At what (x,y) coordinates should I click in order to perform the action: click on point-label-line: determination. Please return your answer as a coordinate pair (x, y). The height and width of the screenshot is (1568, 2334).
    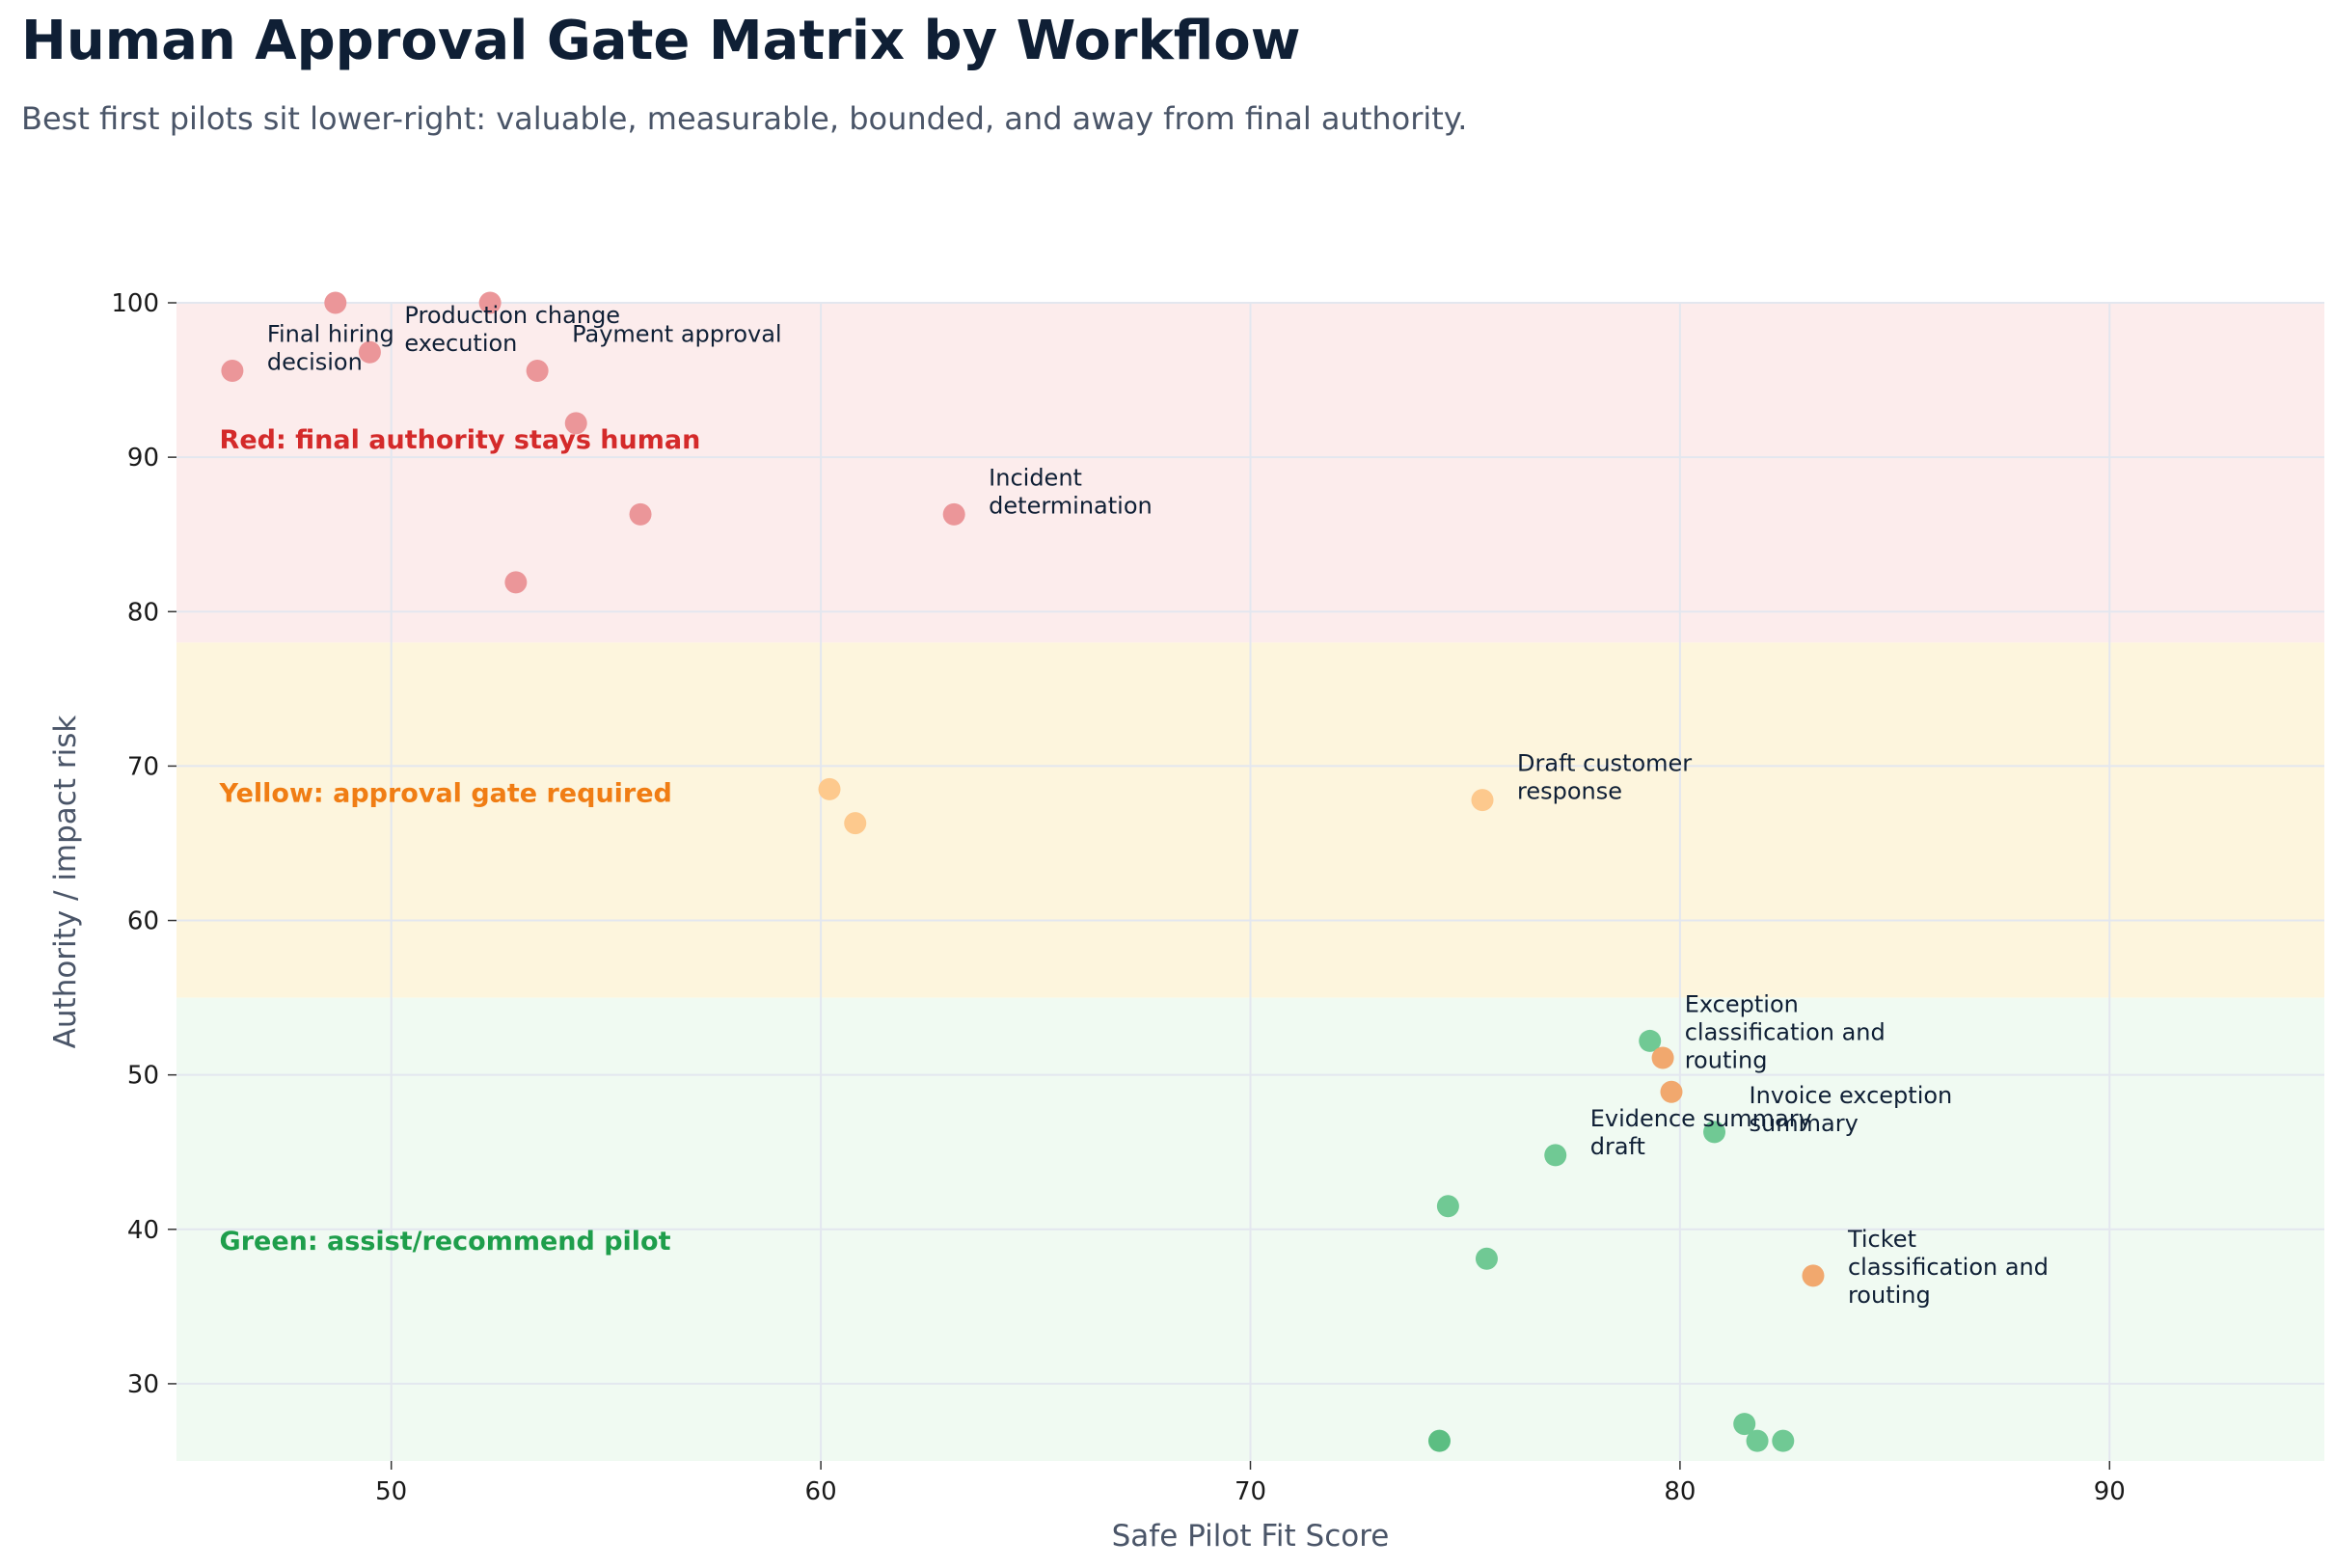
    Looking at the image, I should click on (1071, 505).